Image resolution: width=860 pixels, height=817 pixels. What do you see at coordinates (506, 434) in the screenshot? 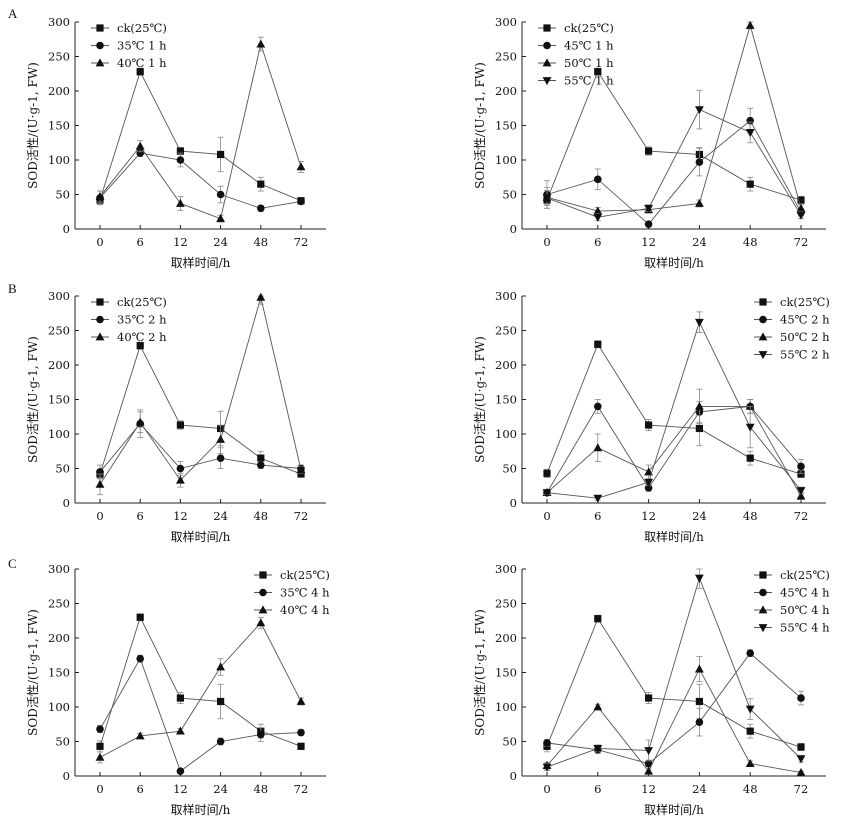
I see `y-tick-label: 100` at bounding box center [506, 434].